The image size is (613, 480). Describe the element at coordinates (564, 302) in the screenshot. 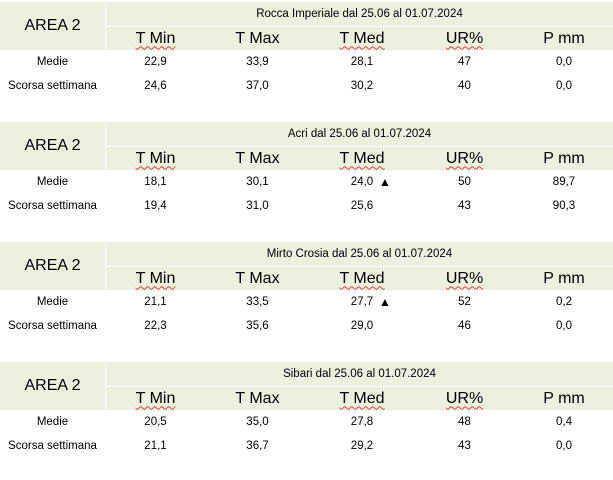

I see `table-cell: 0,2` at that location.